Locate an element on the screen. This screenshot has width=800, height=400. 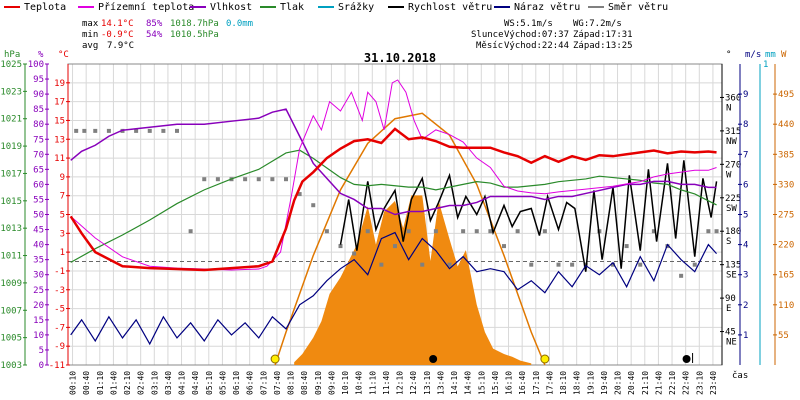
direction-axis-dir-label: NE is located at coordinates (731, 343).